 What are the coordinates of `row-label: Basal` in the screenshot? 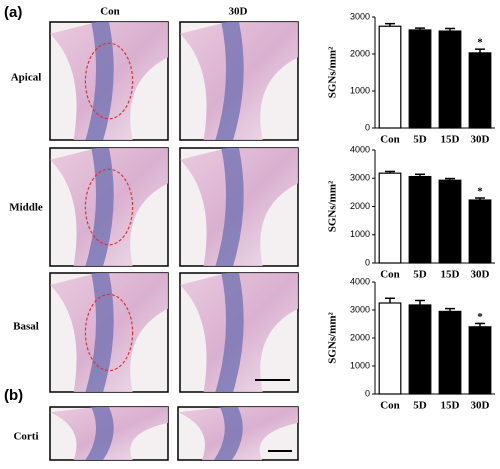 It's located at (26, 327).